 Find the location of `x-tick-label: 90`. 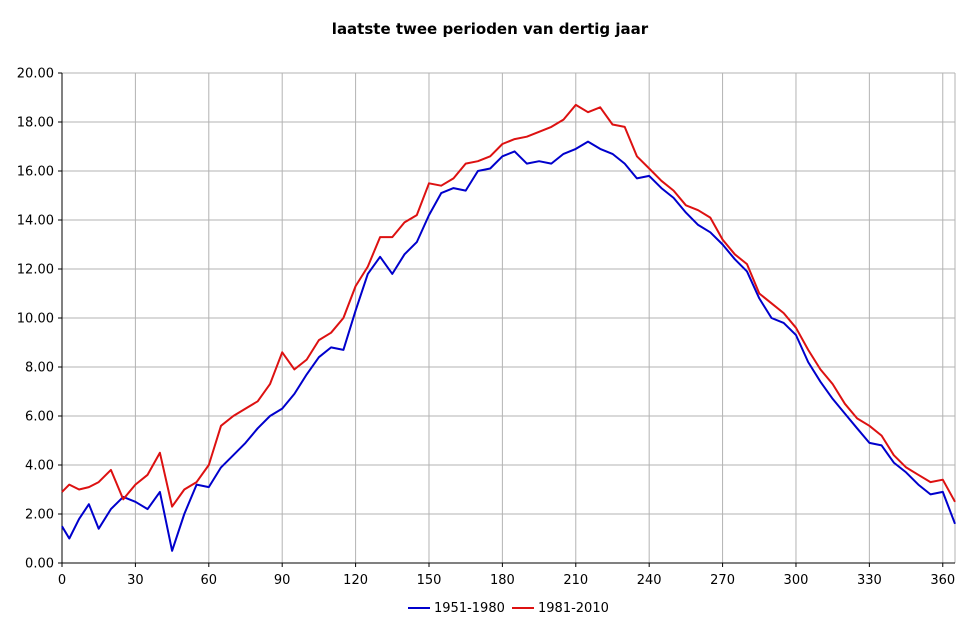

x-tick-label: 90 is located at coordinates (282, 580).